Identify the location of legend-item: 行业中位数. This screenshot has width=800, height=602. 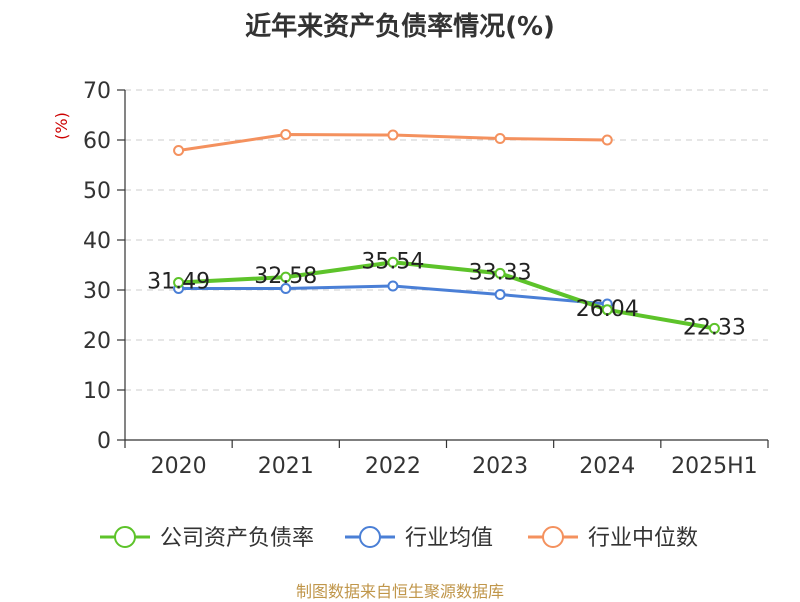
(613, 538).